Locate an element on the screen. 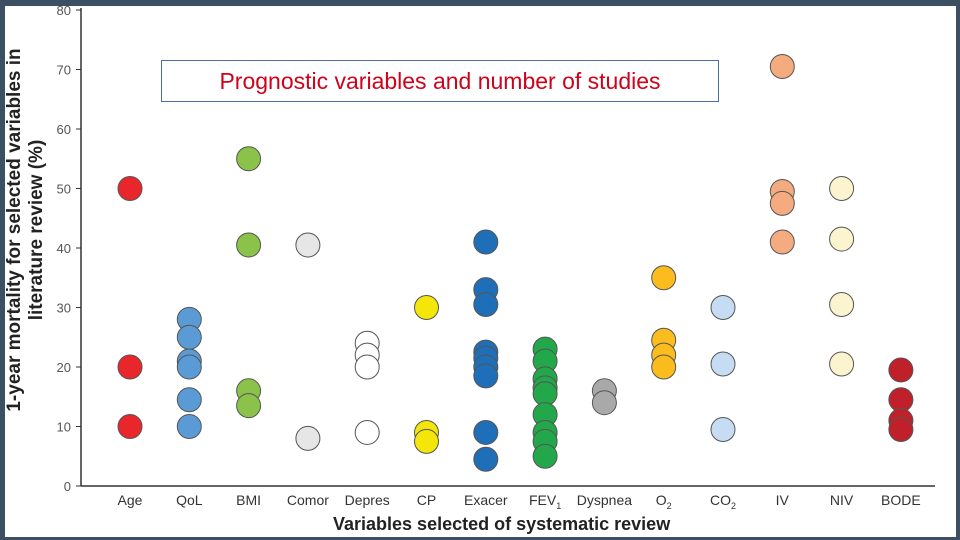 Image resolution: width=960 pixels, height=540 pixels. x-axis-label: Variables selected of systematic review is located at coordinates (502, 524).